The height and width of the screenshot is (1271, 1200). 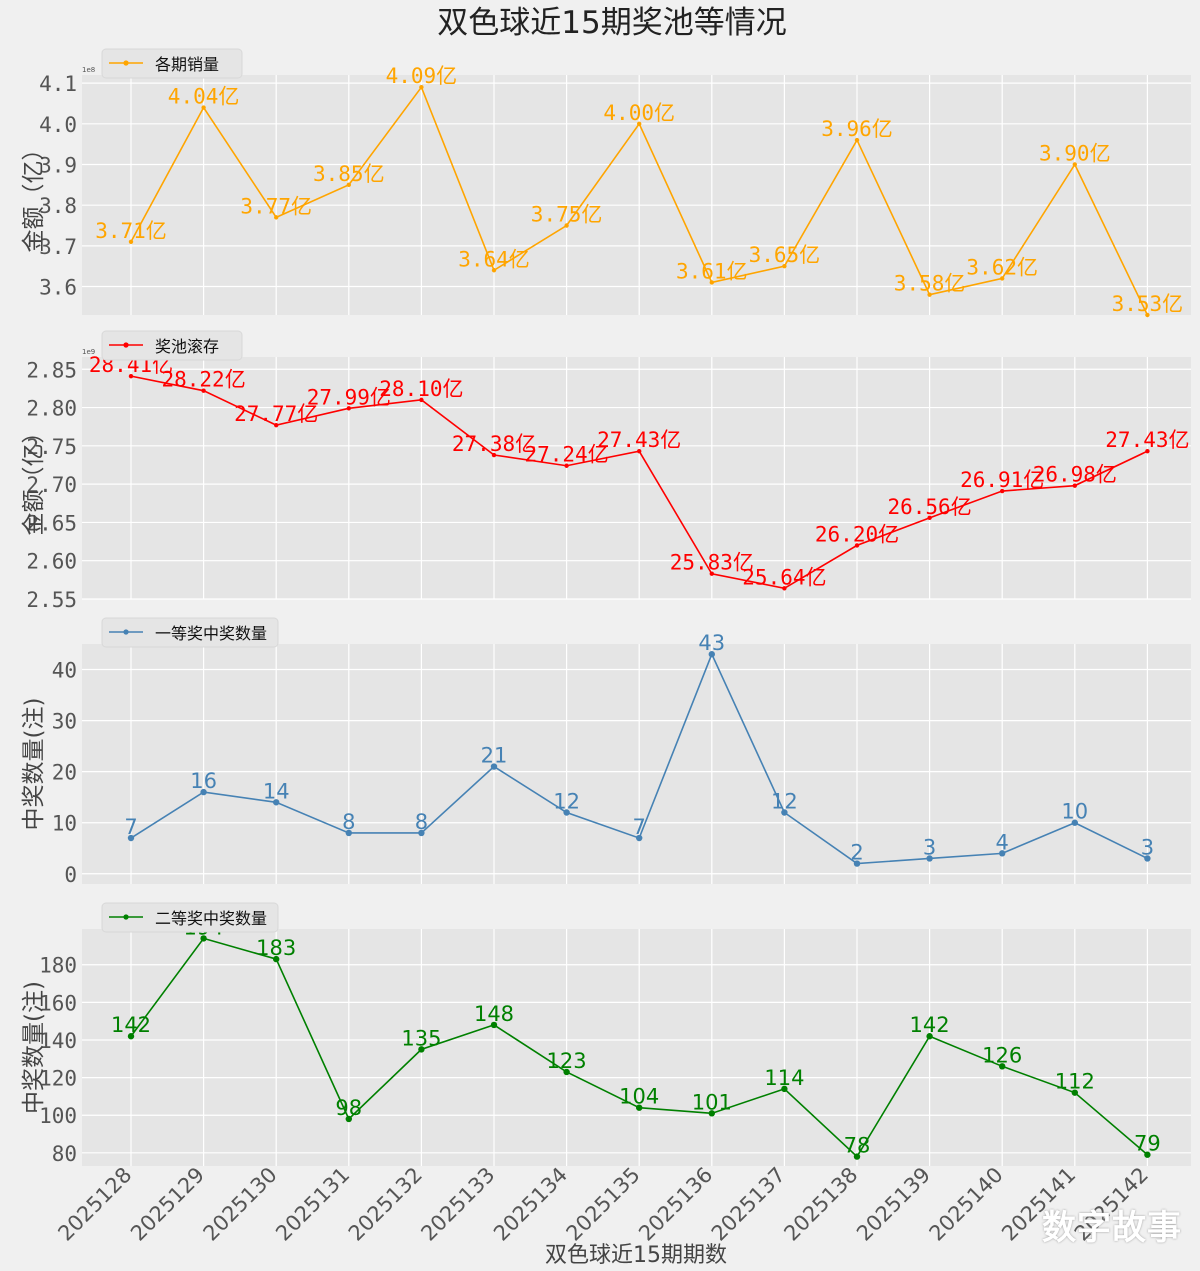 I want to click on data-label: 3.62亿, so click(x=1002, y=267).